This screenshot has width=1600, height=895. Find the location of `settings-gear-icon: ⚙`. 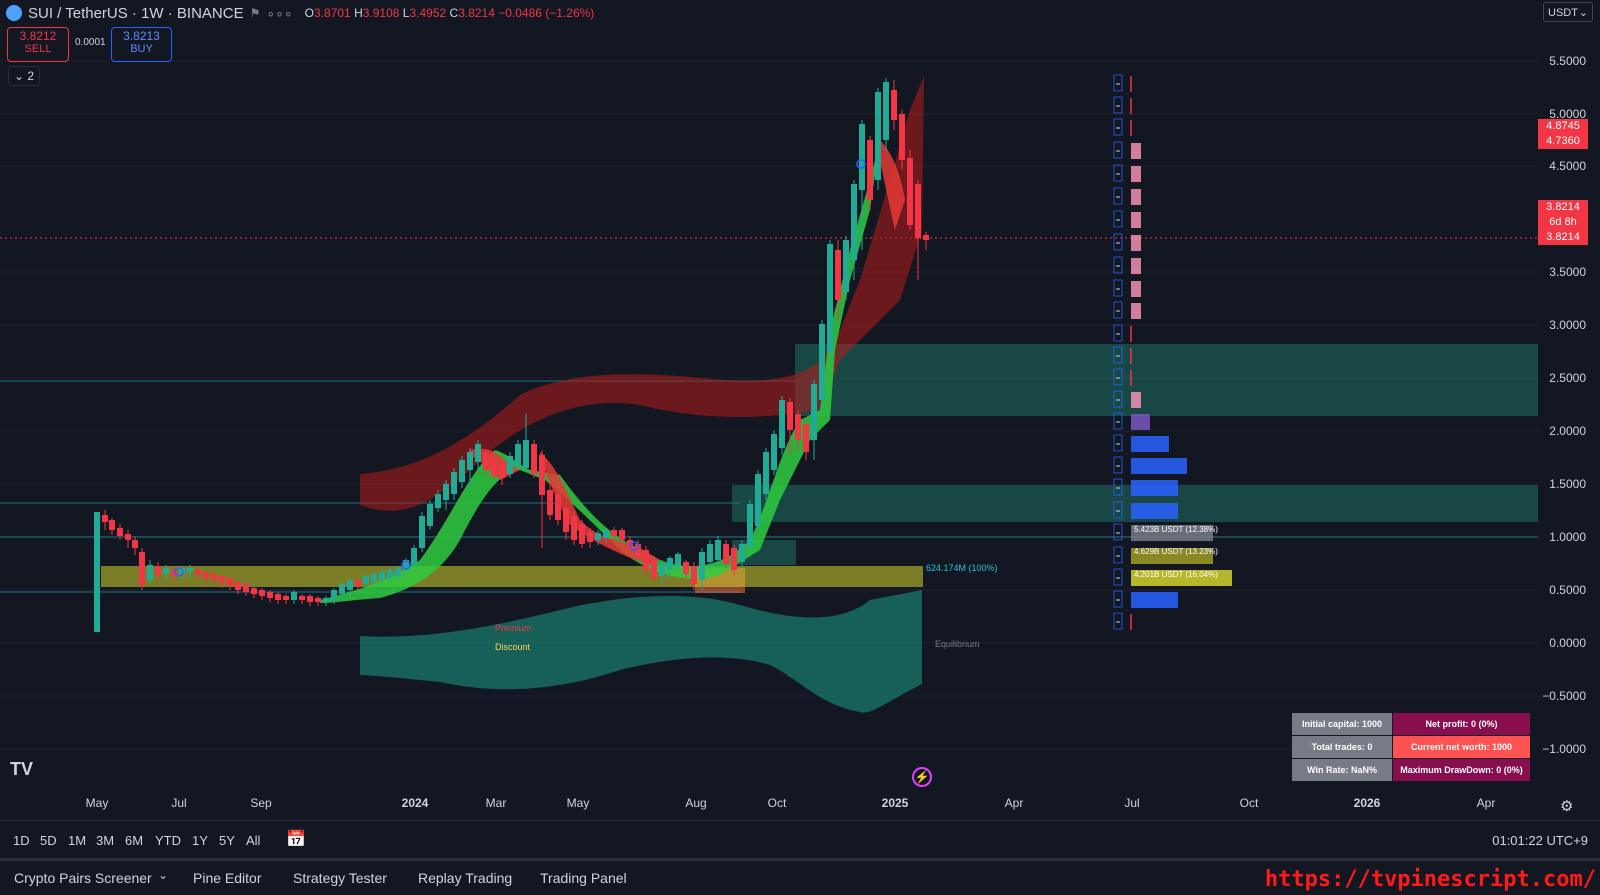

settings-gear-icon: ⚙ is located at coordinates (1567, 806).